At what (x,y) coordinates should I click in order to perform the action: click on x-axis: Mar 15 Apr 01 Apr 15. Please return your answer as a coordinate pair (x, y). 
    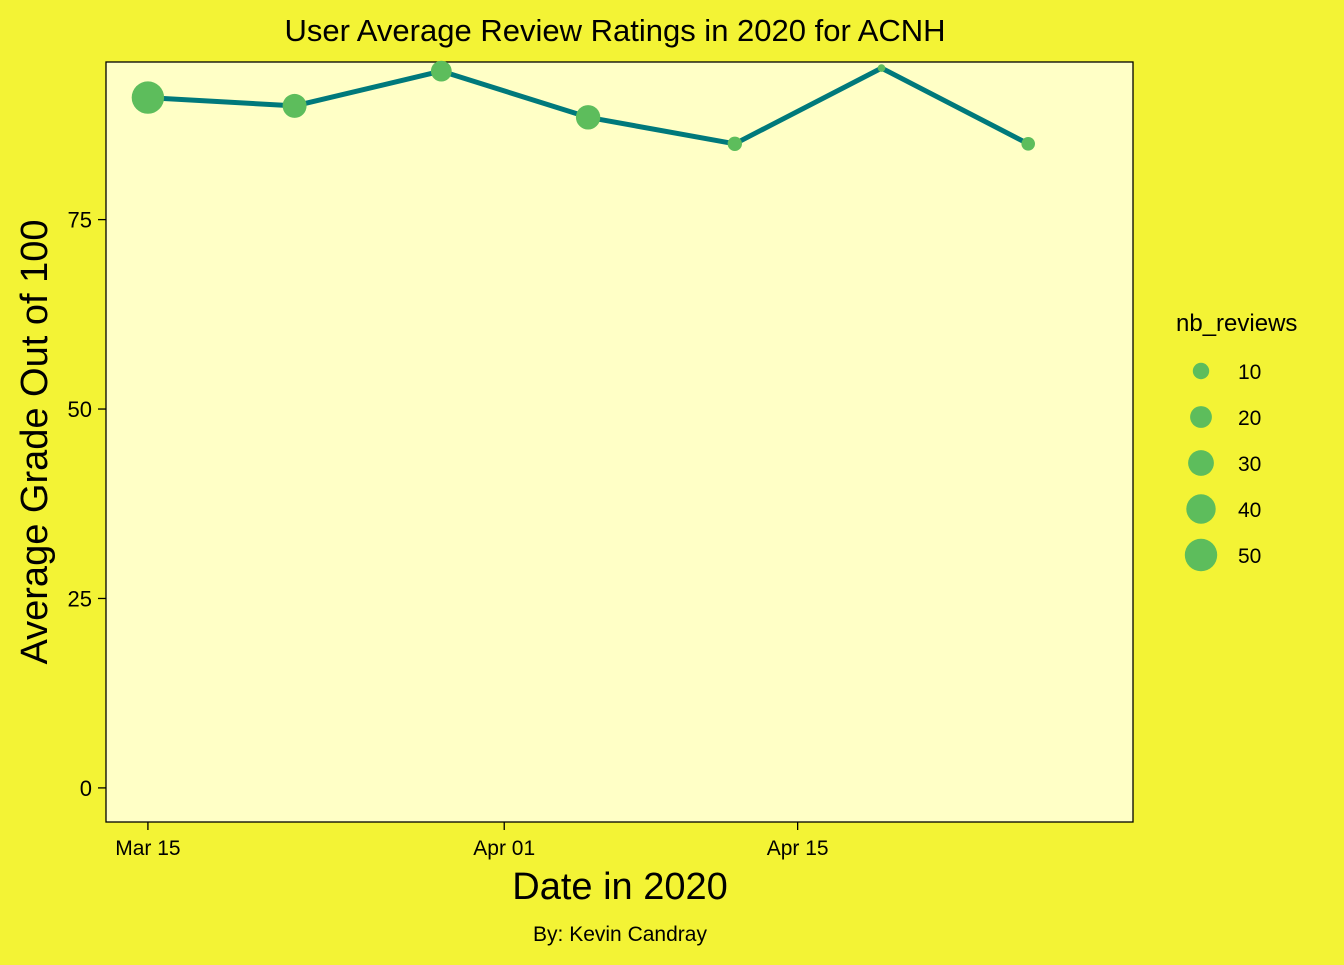
    Looking at the image, I should click on (472, 841).